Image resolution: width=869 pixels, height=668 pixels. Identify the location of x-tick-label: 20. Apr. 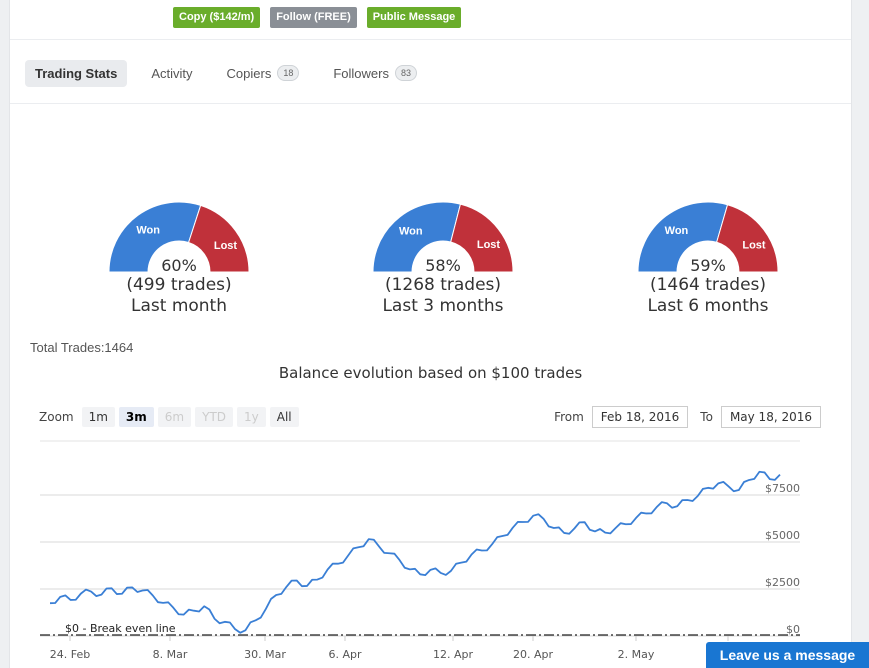
(533, 654).